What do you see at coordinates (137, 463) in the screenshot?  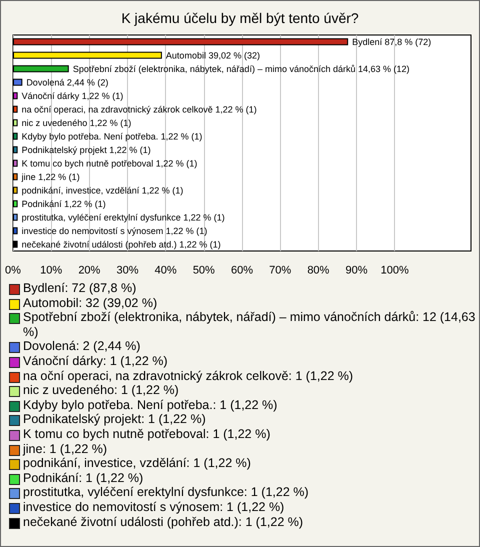 I see `text: podnikání, investice, vzdělání: 1 (1,22 %)` at bounding box center [137, 463].